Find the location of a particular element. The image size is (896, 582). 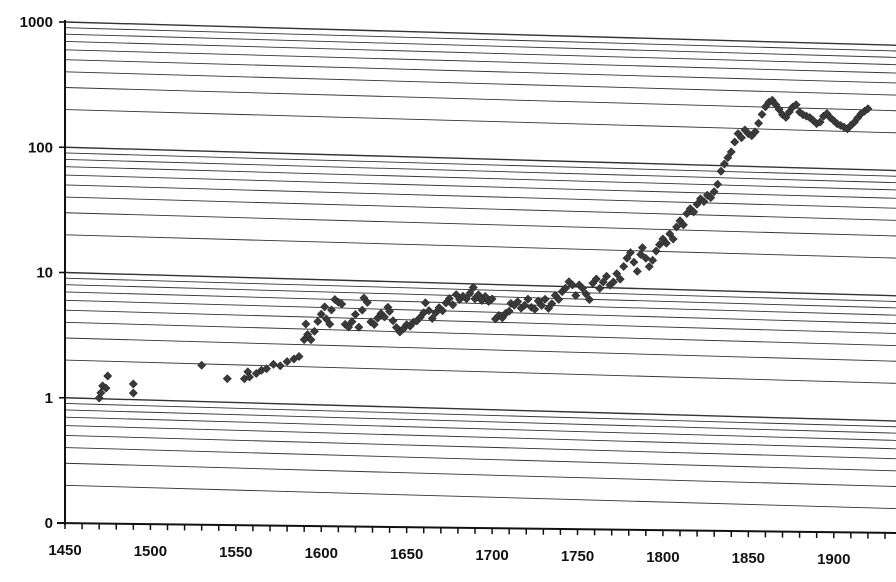

x-tick-label: 1900 is located at coordinates (833, 559).